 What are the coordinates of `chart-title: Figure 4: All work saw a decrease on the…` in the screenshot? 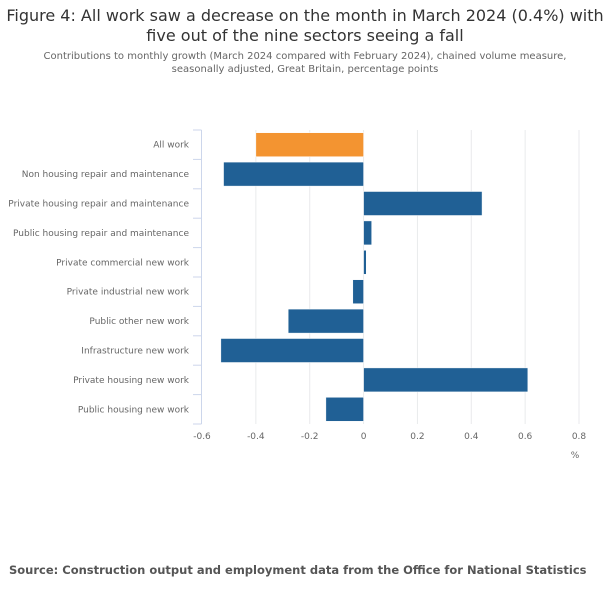 It's located at (305, 26).